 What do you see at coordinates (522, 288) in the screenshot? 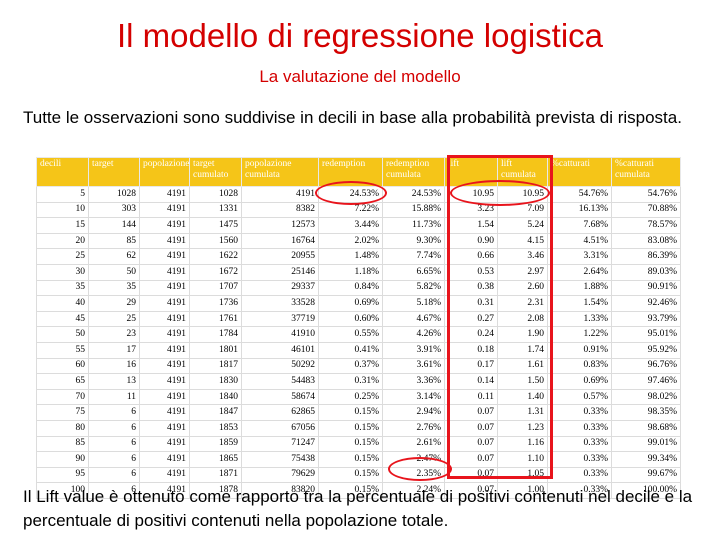
I see `table-cell: 2.60` at bounding box center [522, 288].